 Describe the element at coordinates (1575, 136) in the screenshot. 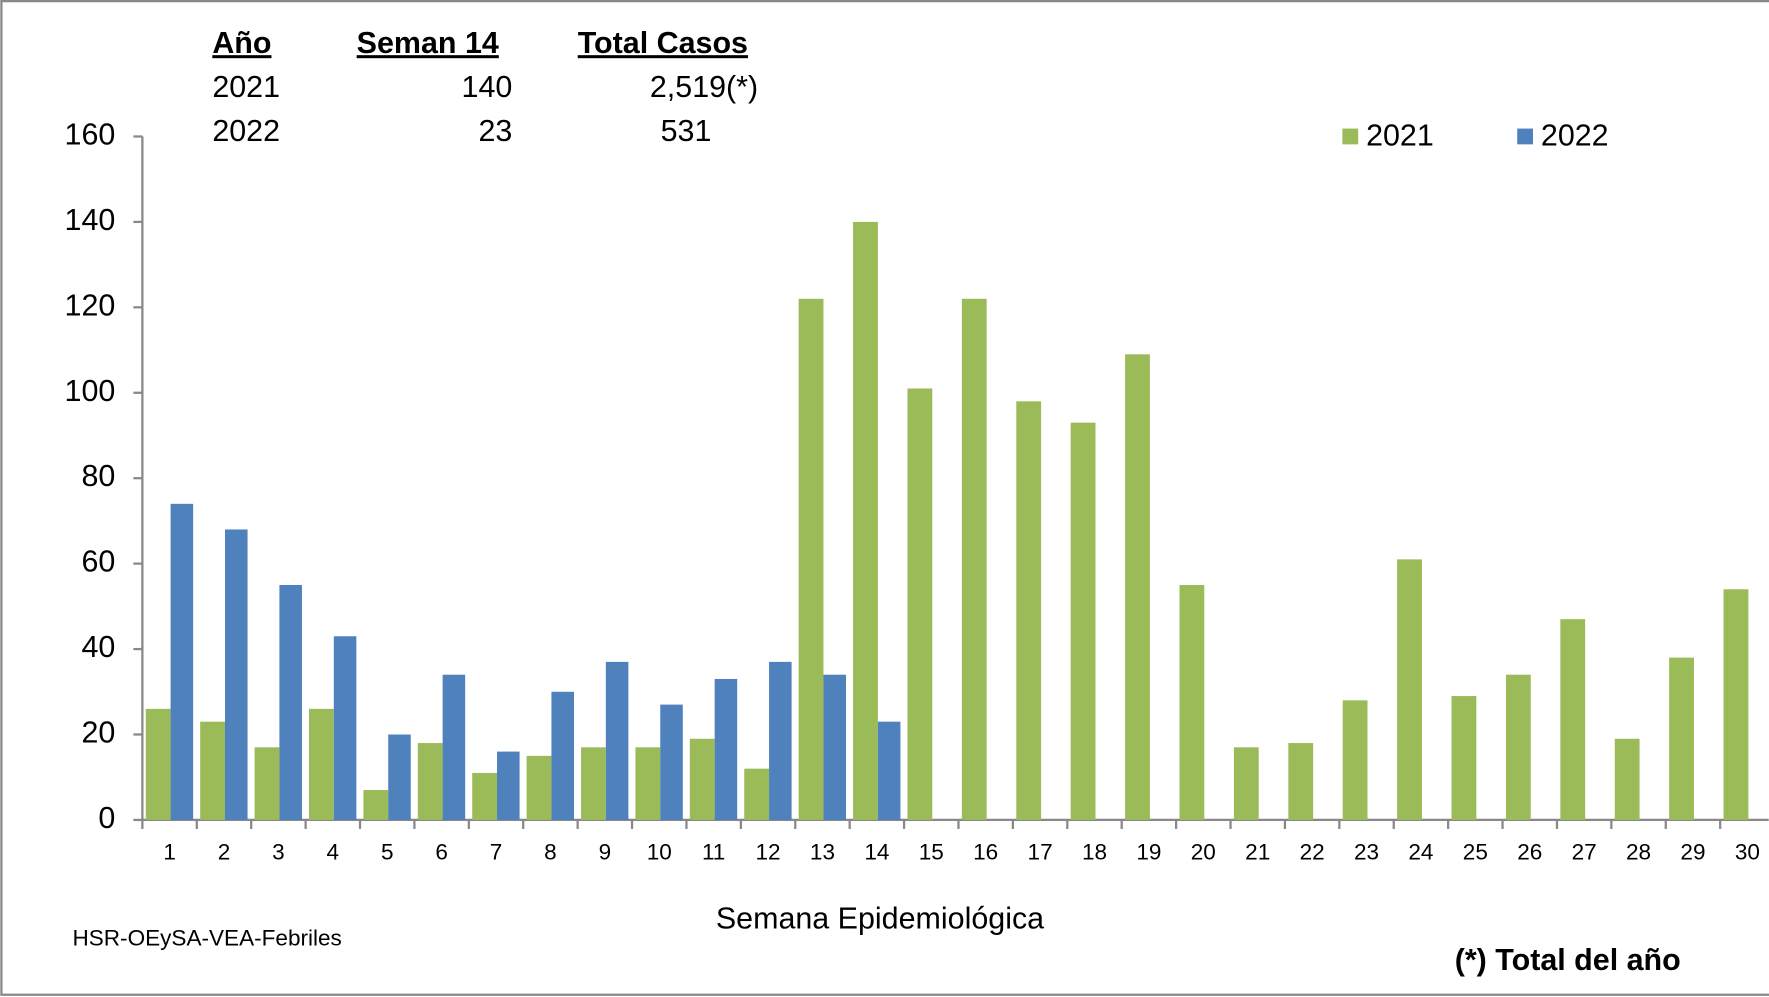

I see `legend-label: 2022` at that location.